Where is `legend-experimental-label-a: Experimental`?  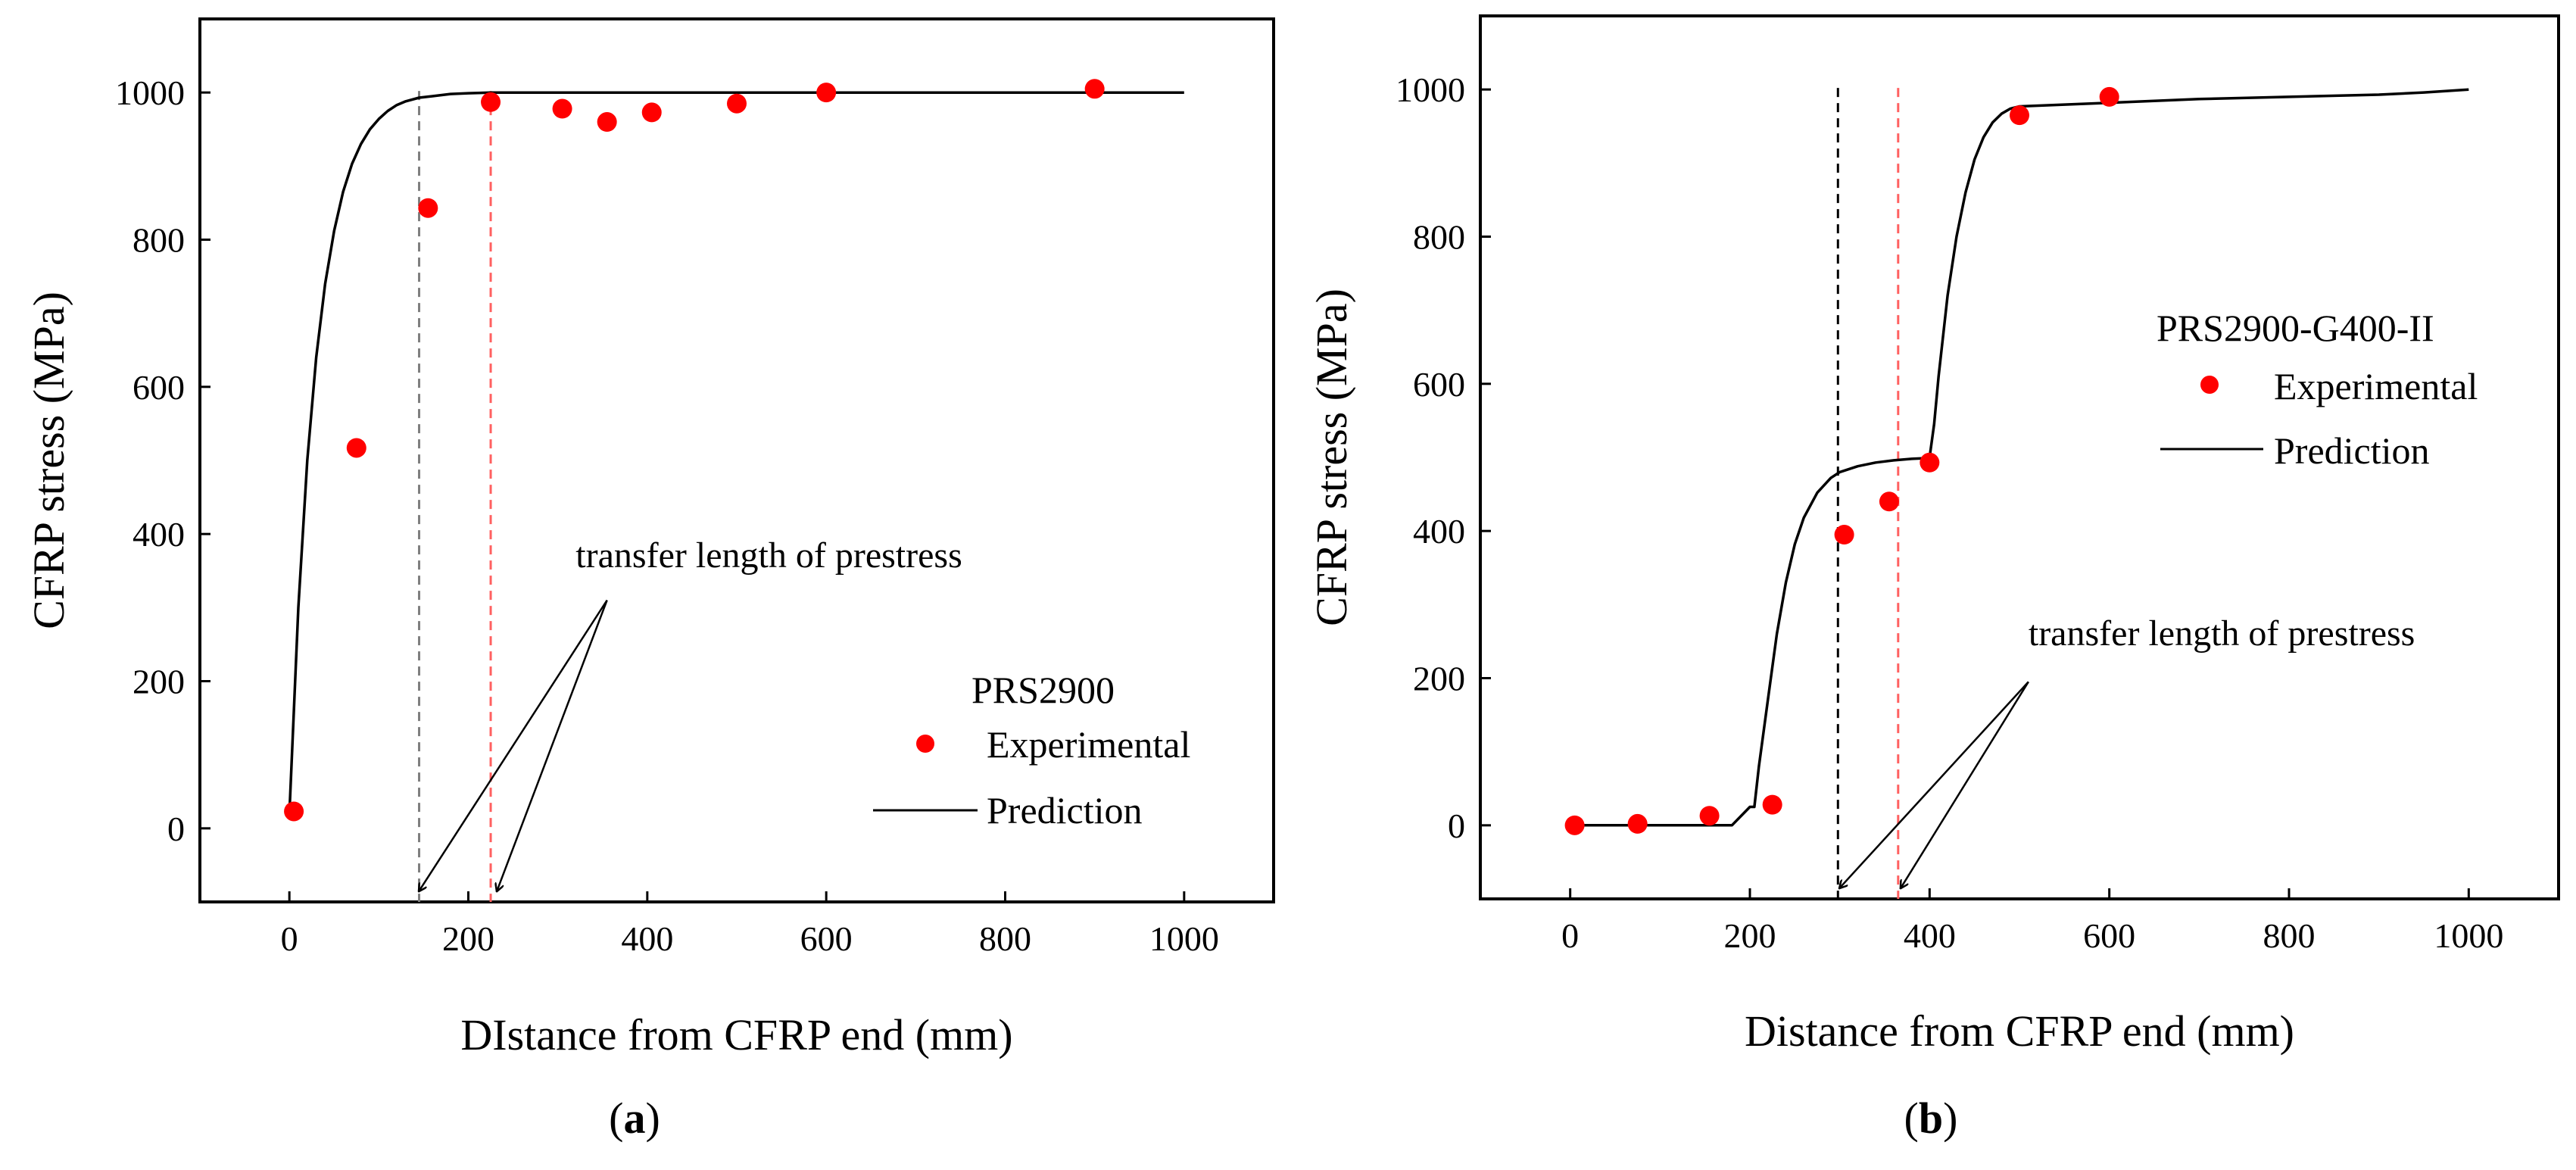 legend-experimental-label-a: Experimental is located at coordinates (1088, 744).